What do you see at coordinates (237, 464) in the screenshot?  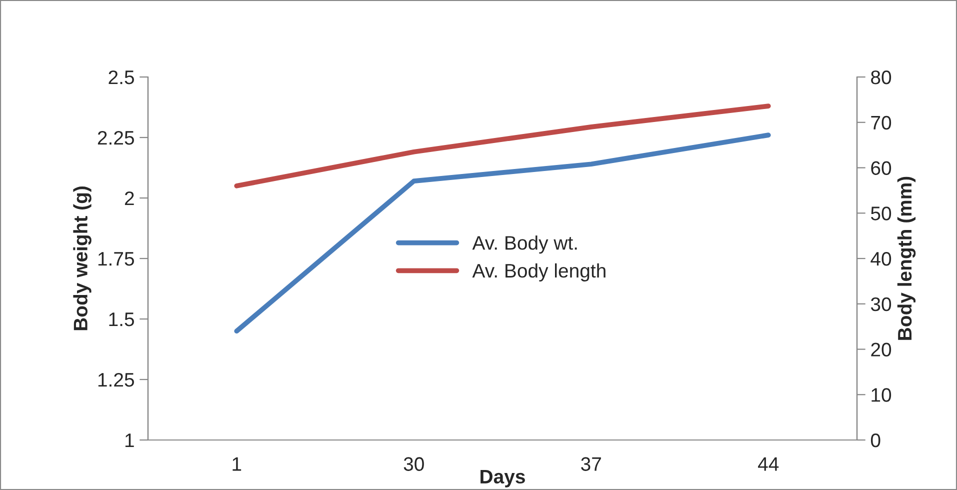 I see `x-tick-label: 1` at bounding box center [237, 464].